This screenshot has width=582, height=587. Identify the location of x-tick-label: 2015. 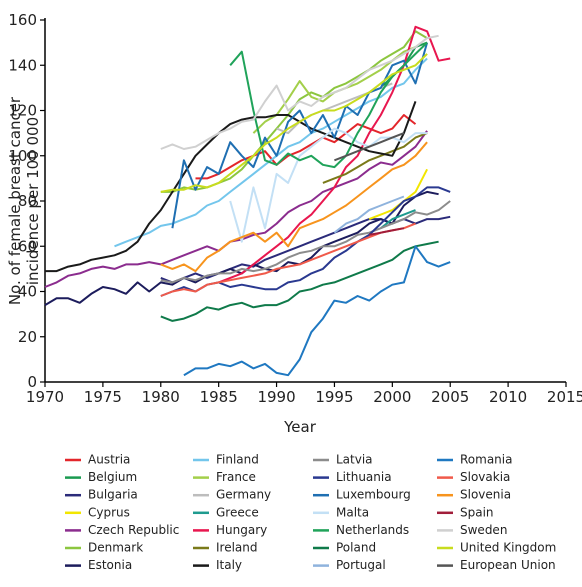
(564, 397).